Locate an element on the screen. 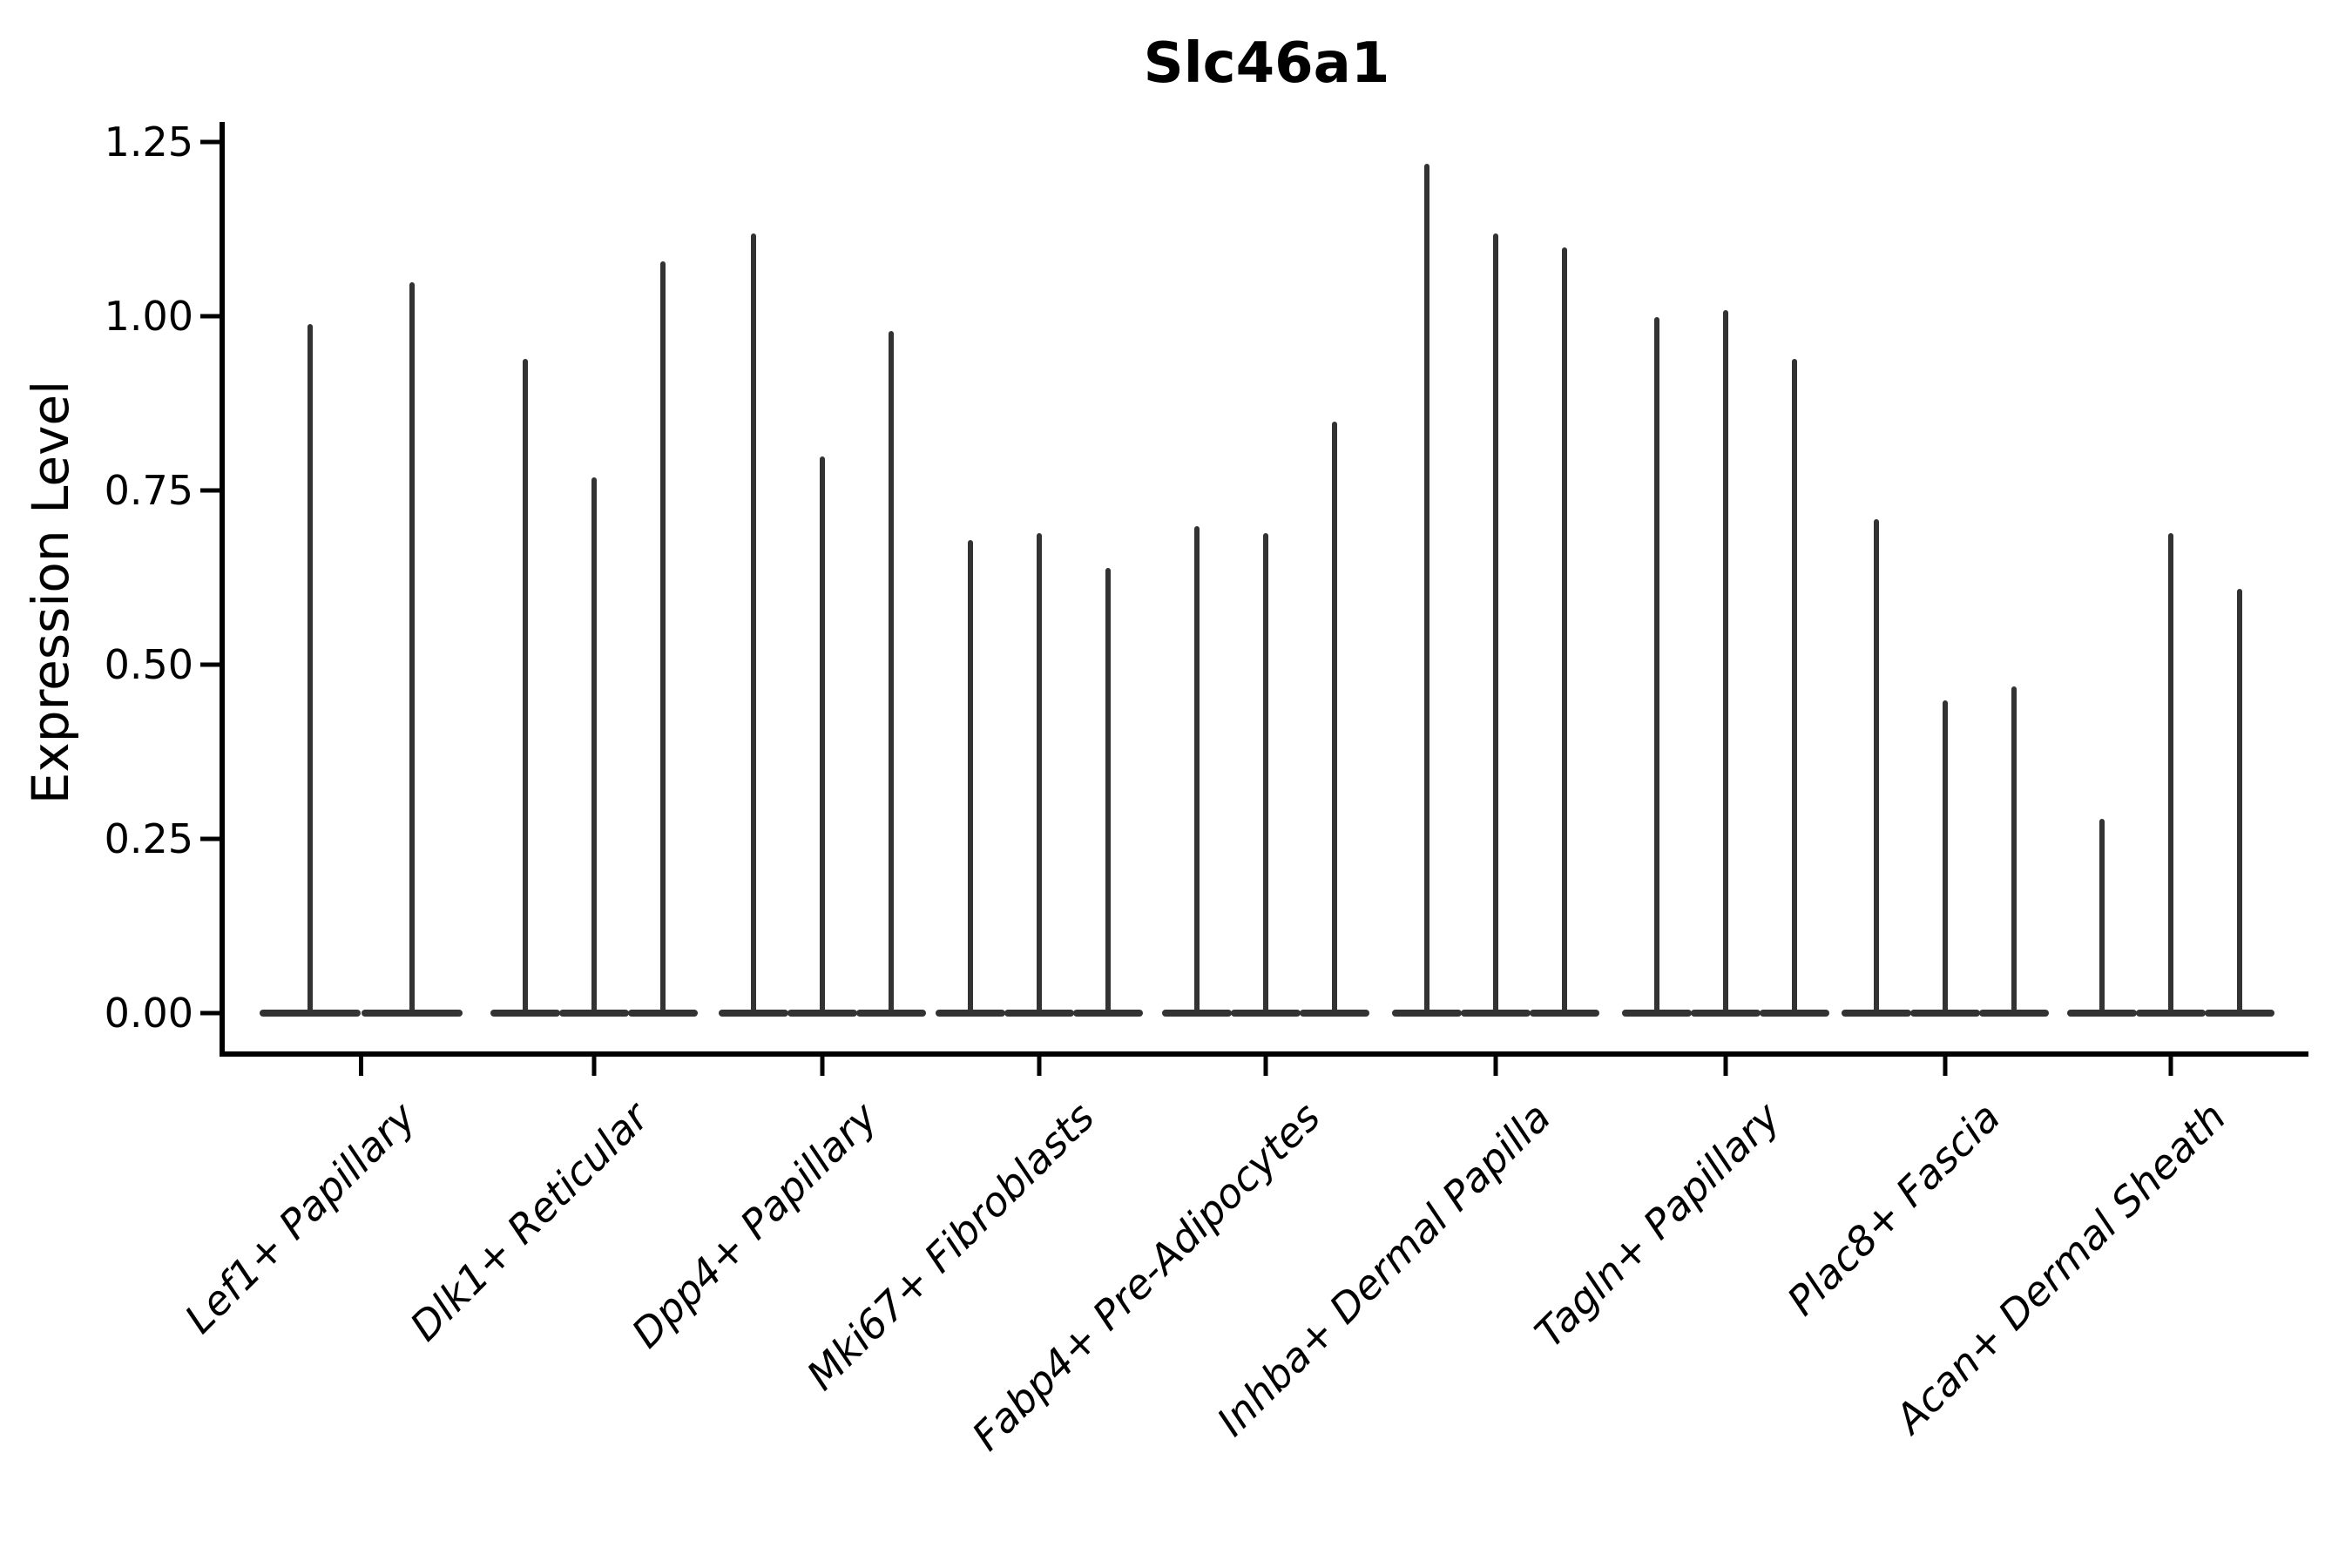 The image size is (2352, 1568). y-tick-label: 1.25 is located at coordinates (148, 142).